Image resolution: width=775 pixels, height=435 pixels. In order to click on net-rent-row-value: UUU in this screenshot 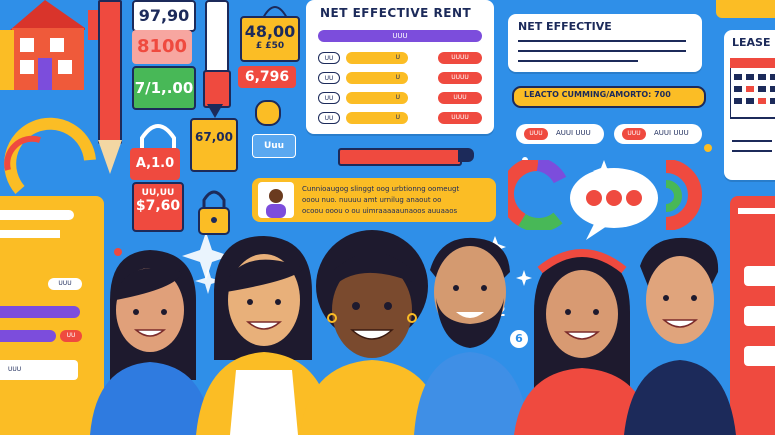, I will do `click(460, 98)`.